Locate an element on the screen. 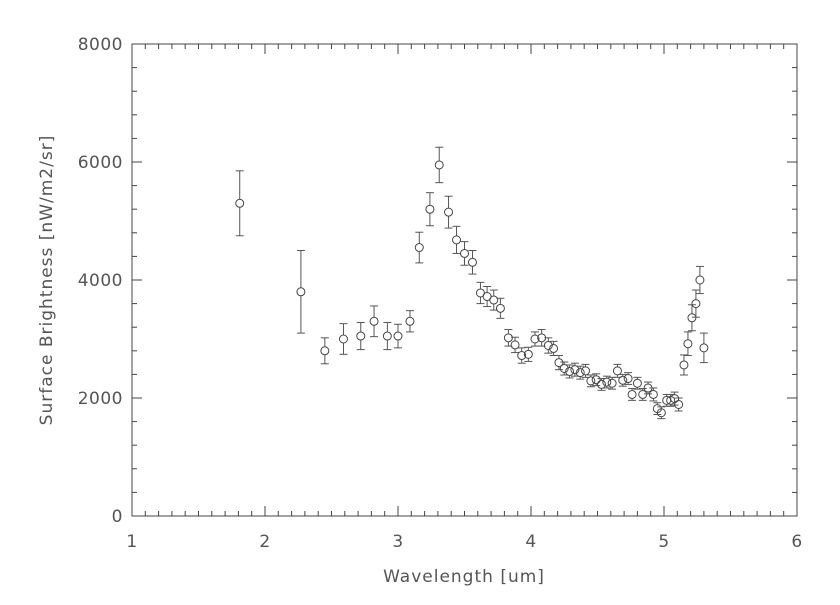 The width and height of the screenshot is (840, 605). x-axis-title: Wavelength [um] is located at coordinates (464, 577).